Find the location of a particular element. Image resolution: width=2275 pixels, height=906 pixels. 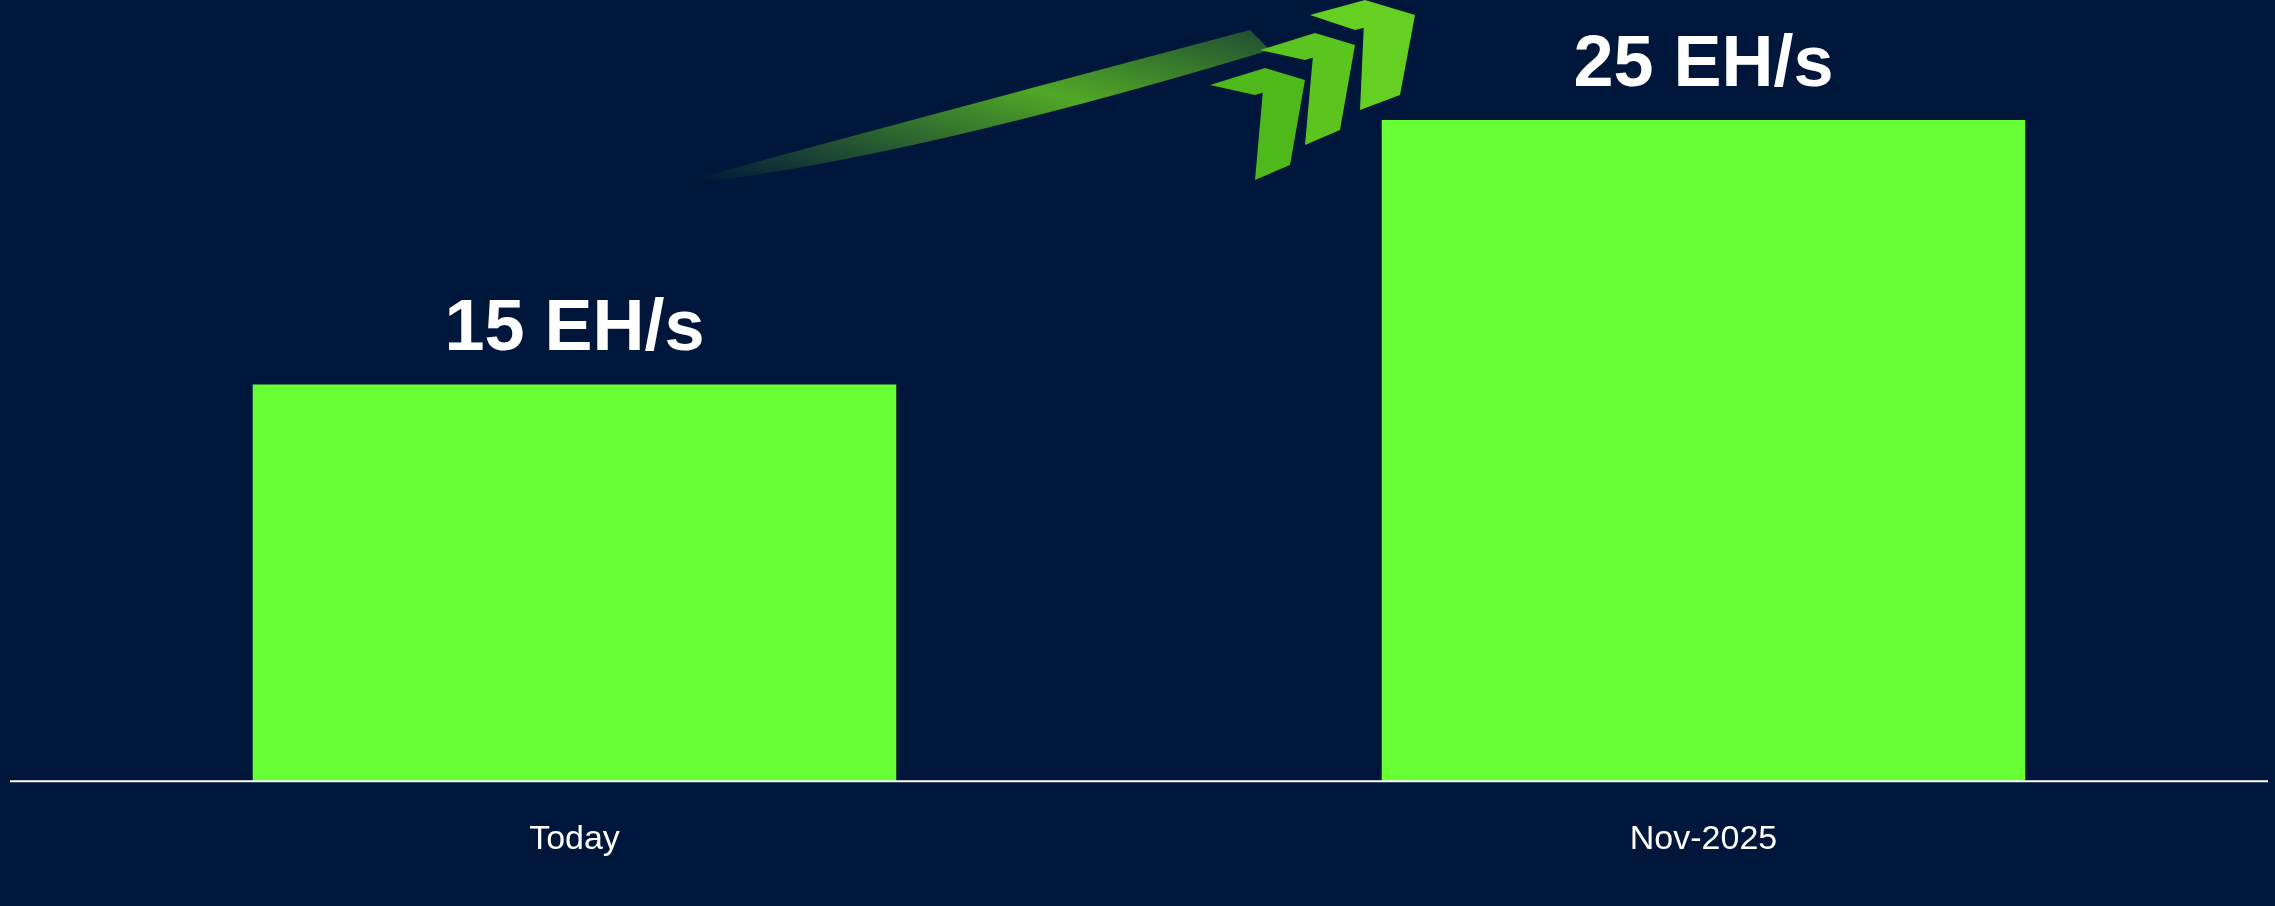

data-label: 15 EH/s is located at coordinates (574, 325).